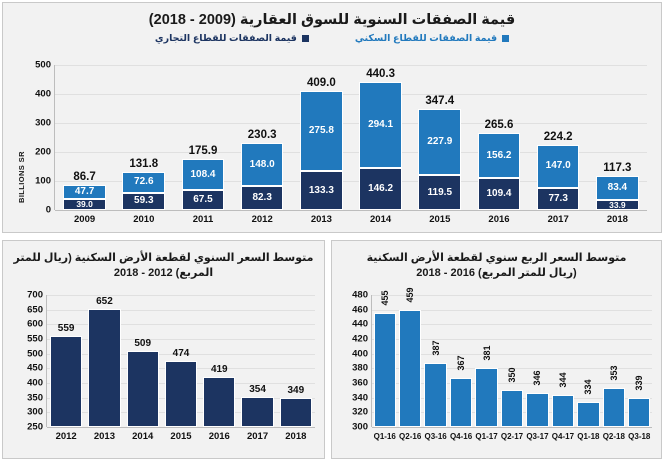  I want to click on x-axis-tick-label: Q3-17, so click(537, 436).